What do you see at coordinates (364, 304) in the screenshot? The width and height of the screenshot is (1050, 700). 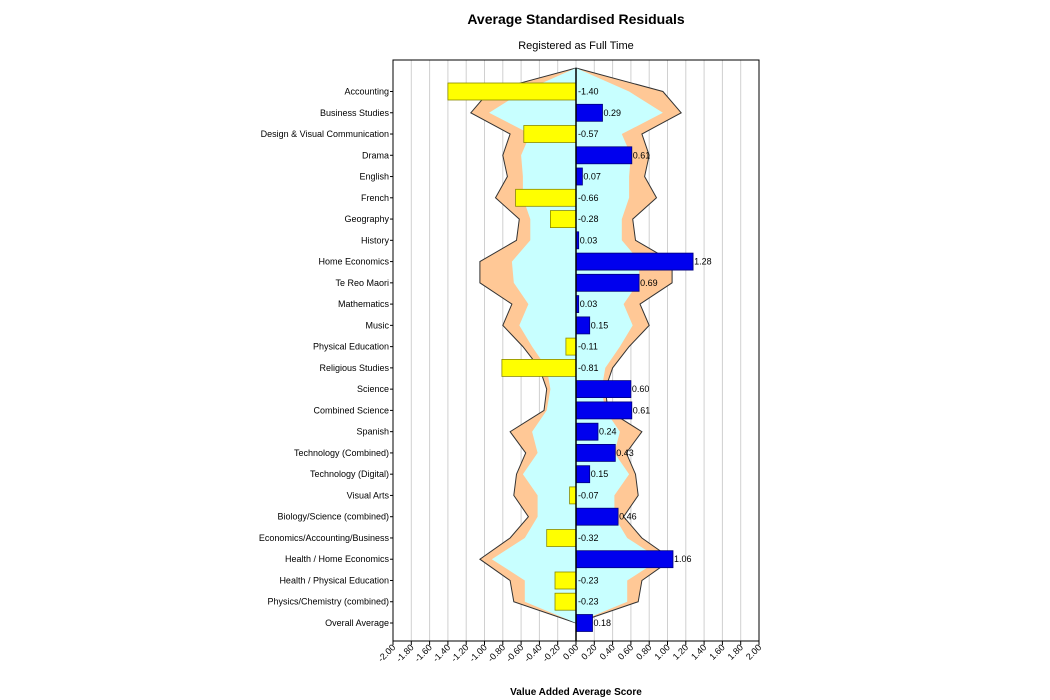 I see `category-label: Mathematics` at bounding box center [364, 304].